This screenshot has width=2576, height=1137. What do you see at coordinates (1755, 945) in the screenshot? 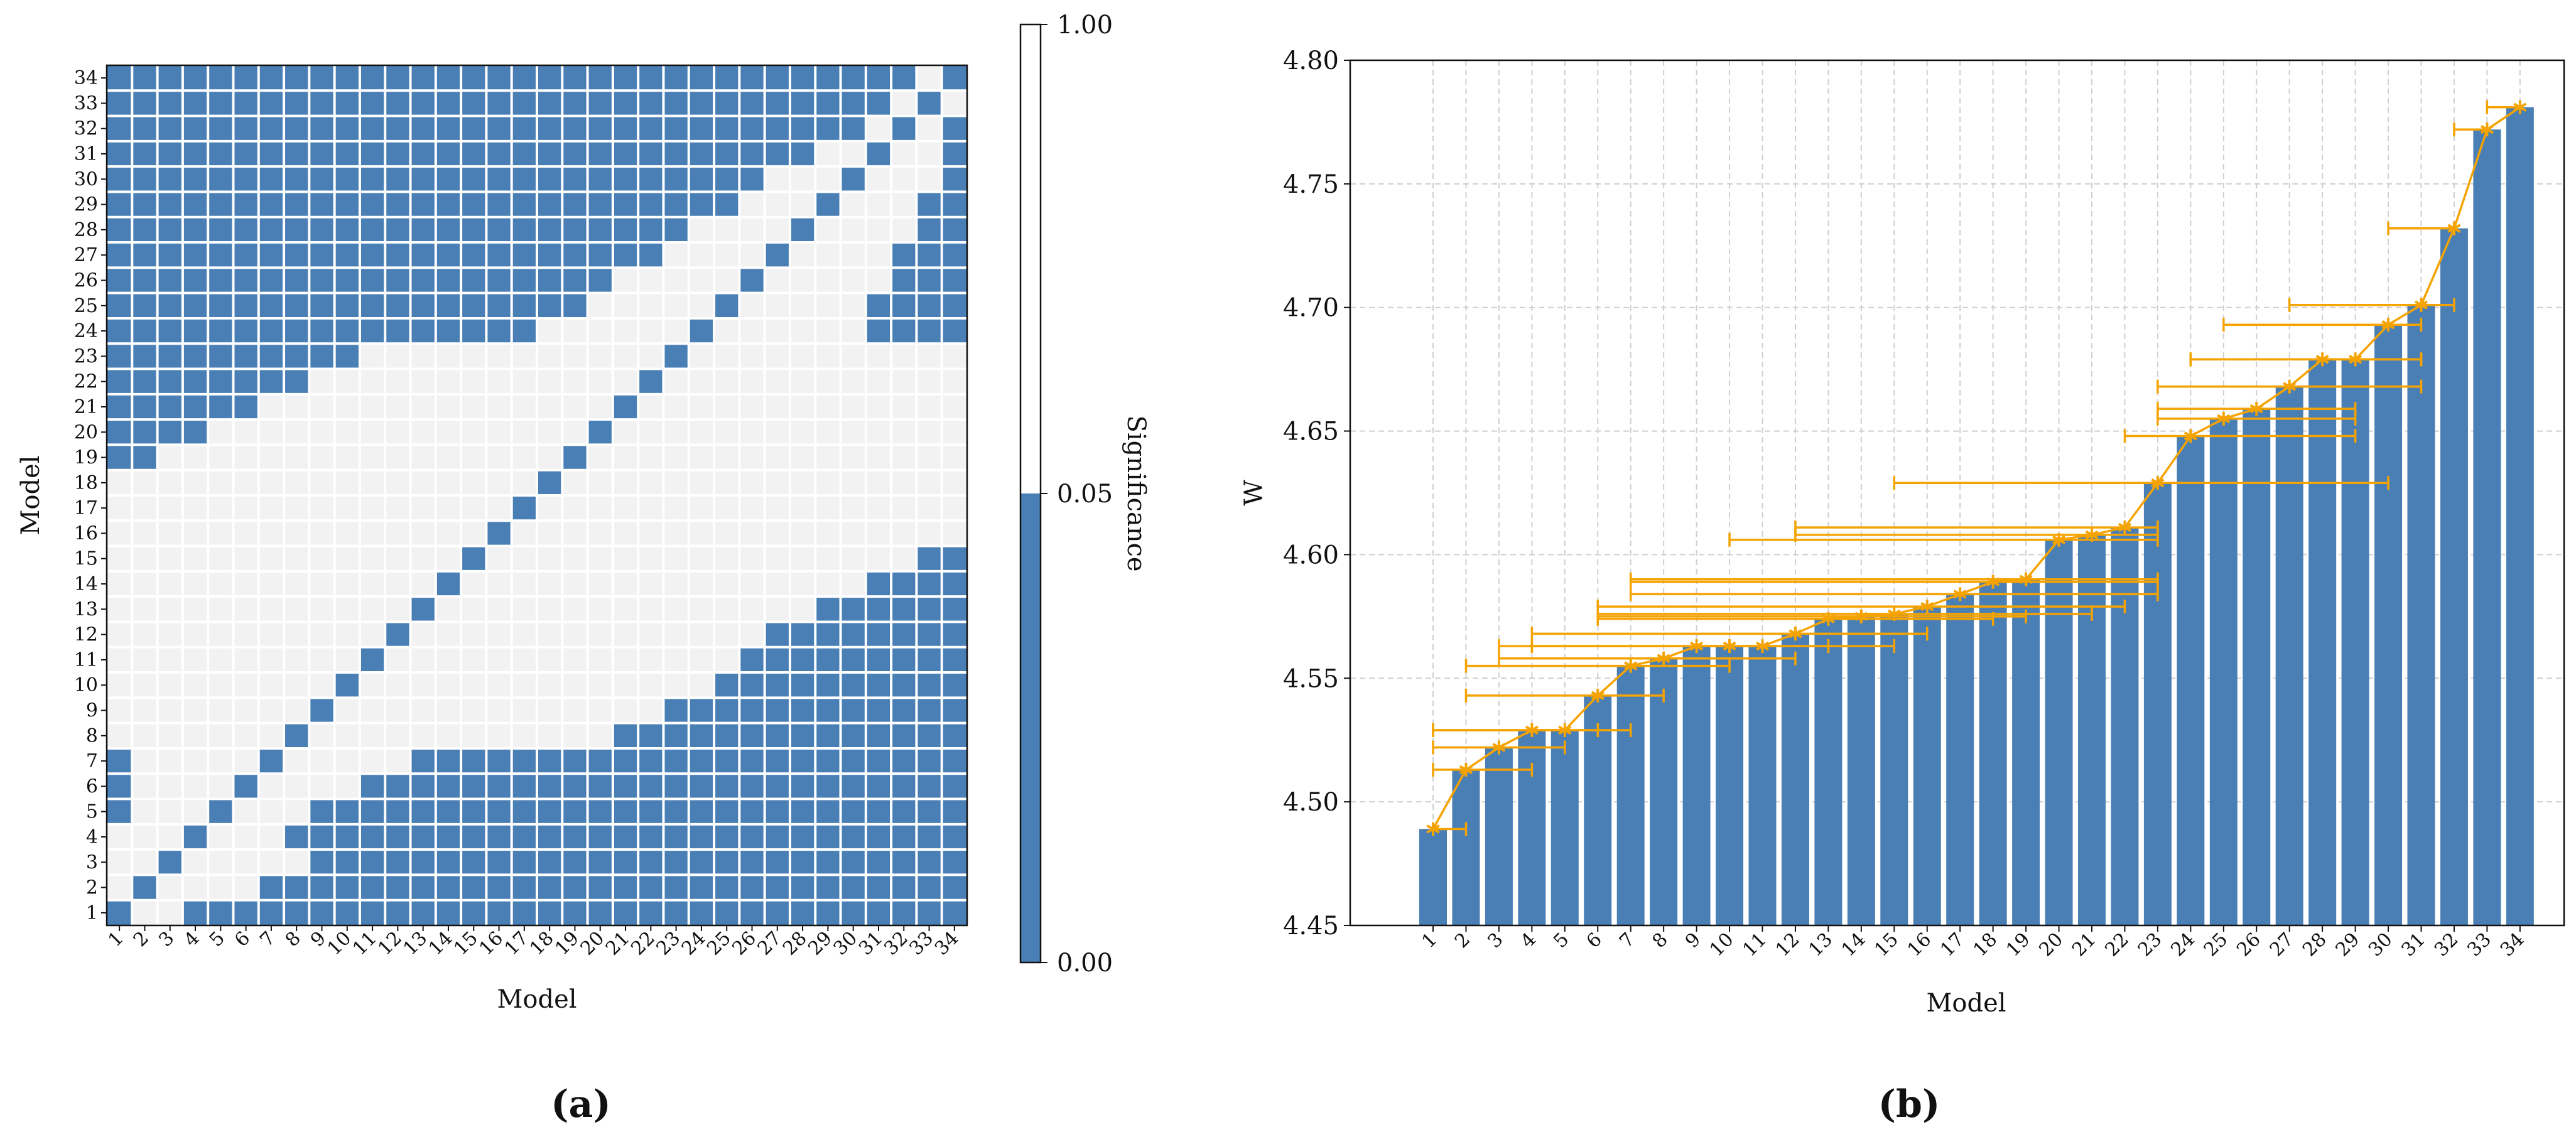
I see `bar-chart-x-tick-label: 11` at bounding box center [1755, 945].